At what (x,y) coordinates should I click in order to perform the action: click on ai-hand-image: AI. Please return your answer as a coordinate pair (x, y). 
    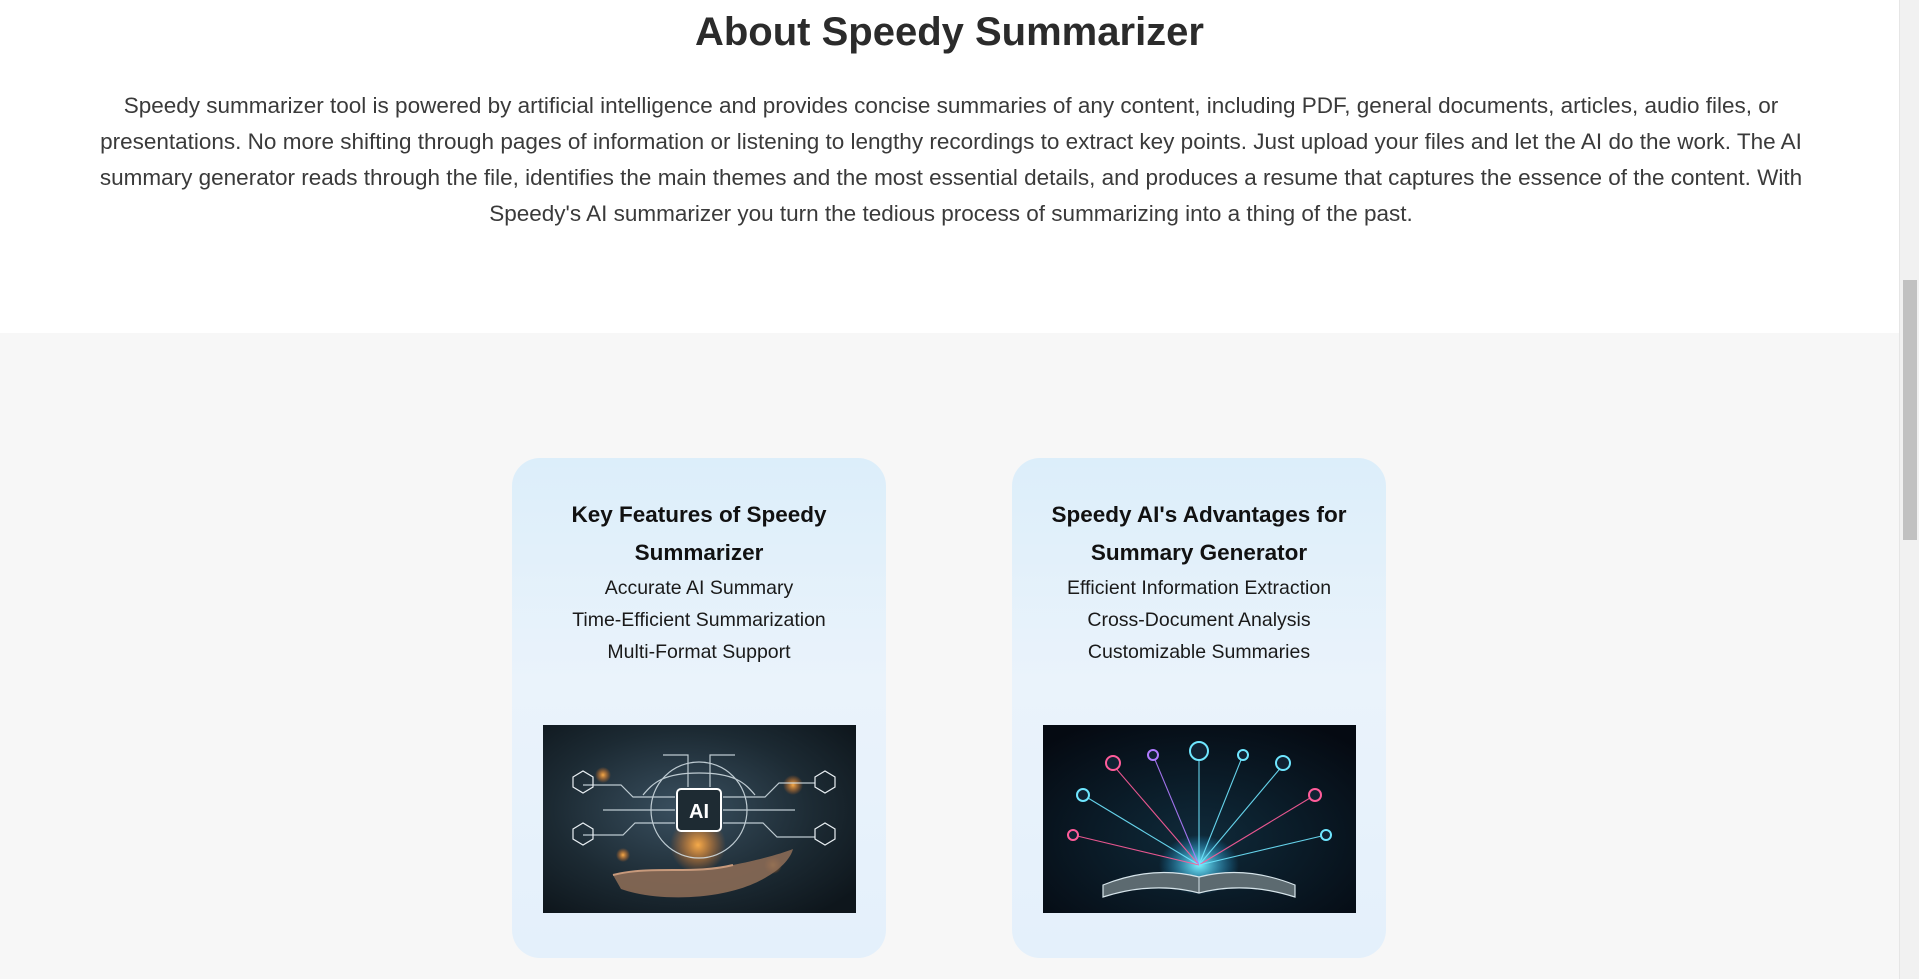
    Looking at the image, I should click on (699, 819).